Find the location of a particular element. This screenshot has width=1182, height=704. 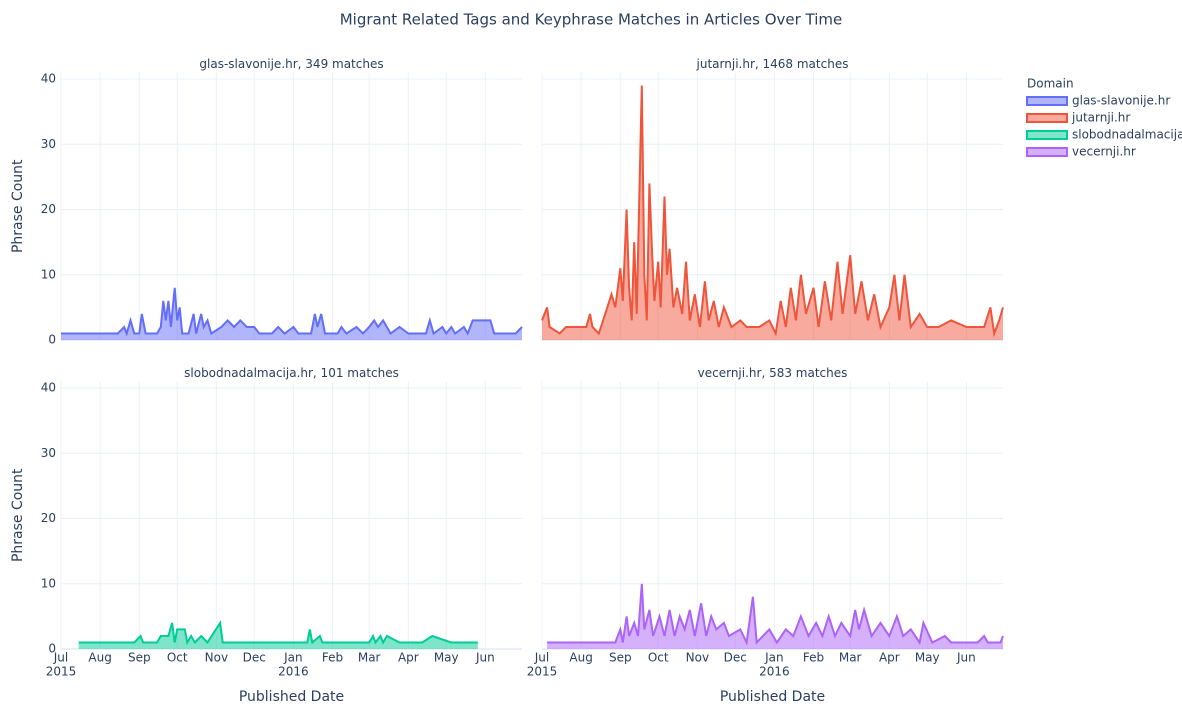

subplot-title: glas-slavonije.hr, 349 matches is located at coordinates (291, 64).